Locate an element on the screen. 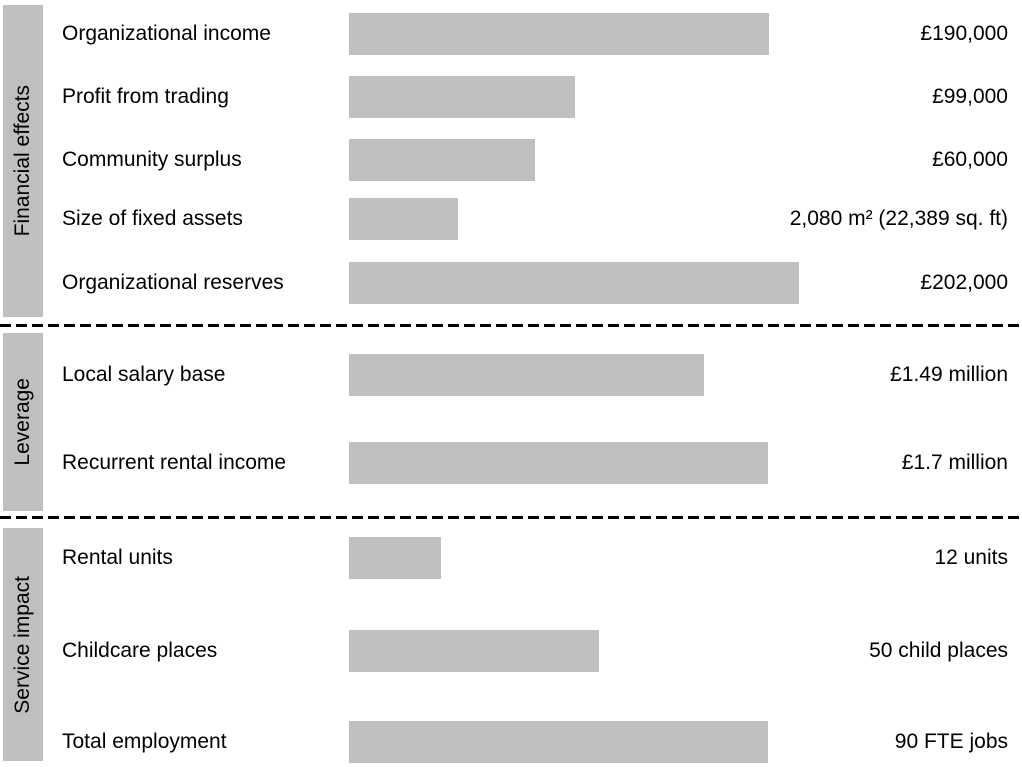 This screenshot has height=767, width=1022. row-value: 12 units is located at coordinates (971, 557).